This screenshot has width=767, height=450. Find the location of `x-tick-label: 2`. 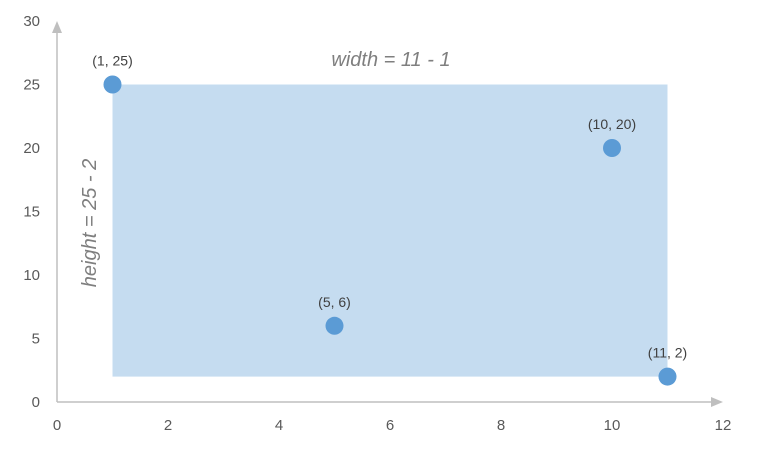

x-tick-label: 2 is located at coordinates (168, 425).